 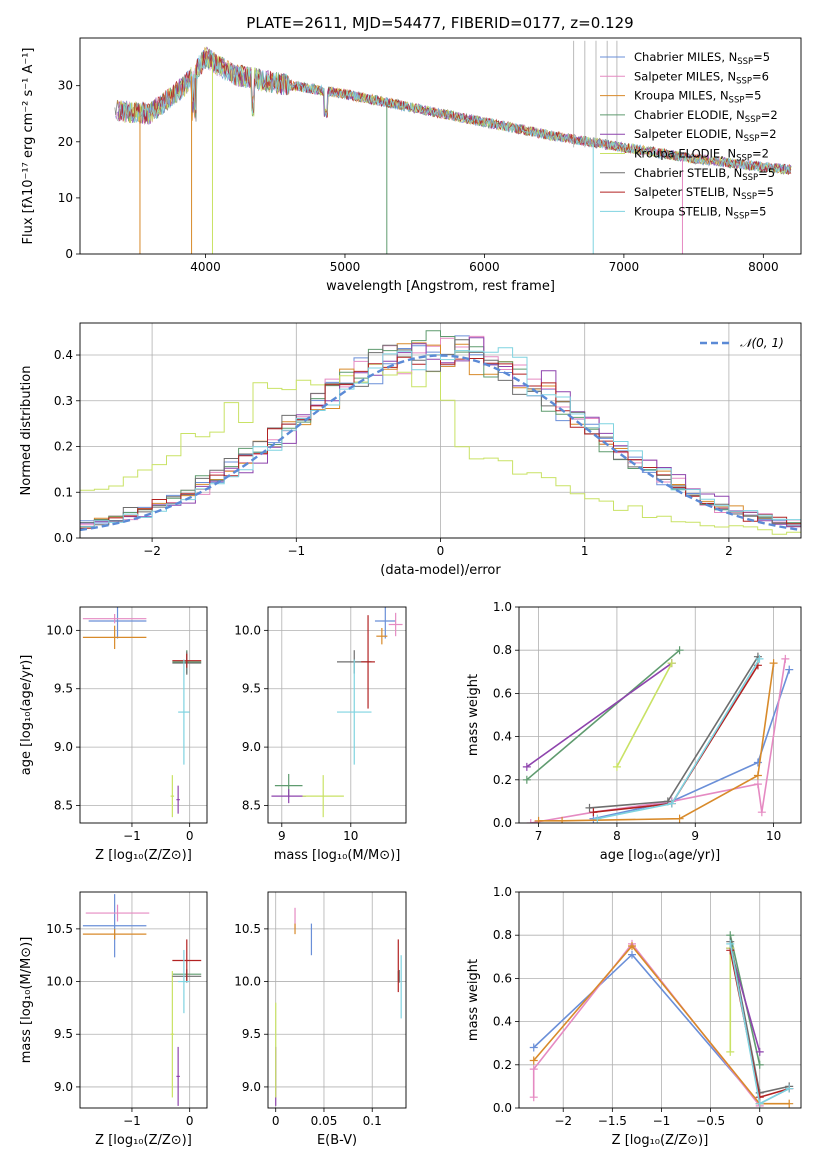 What do you see at coordinates (660, 855) in the screenshot?
I see `x-axis-label: age [log₁₀(age/yr)]` at bounding box center [660, 855].